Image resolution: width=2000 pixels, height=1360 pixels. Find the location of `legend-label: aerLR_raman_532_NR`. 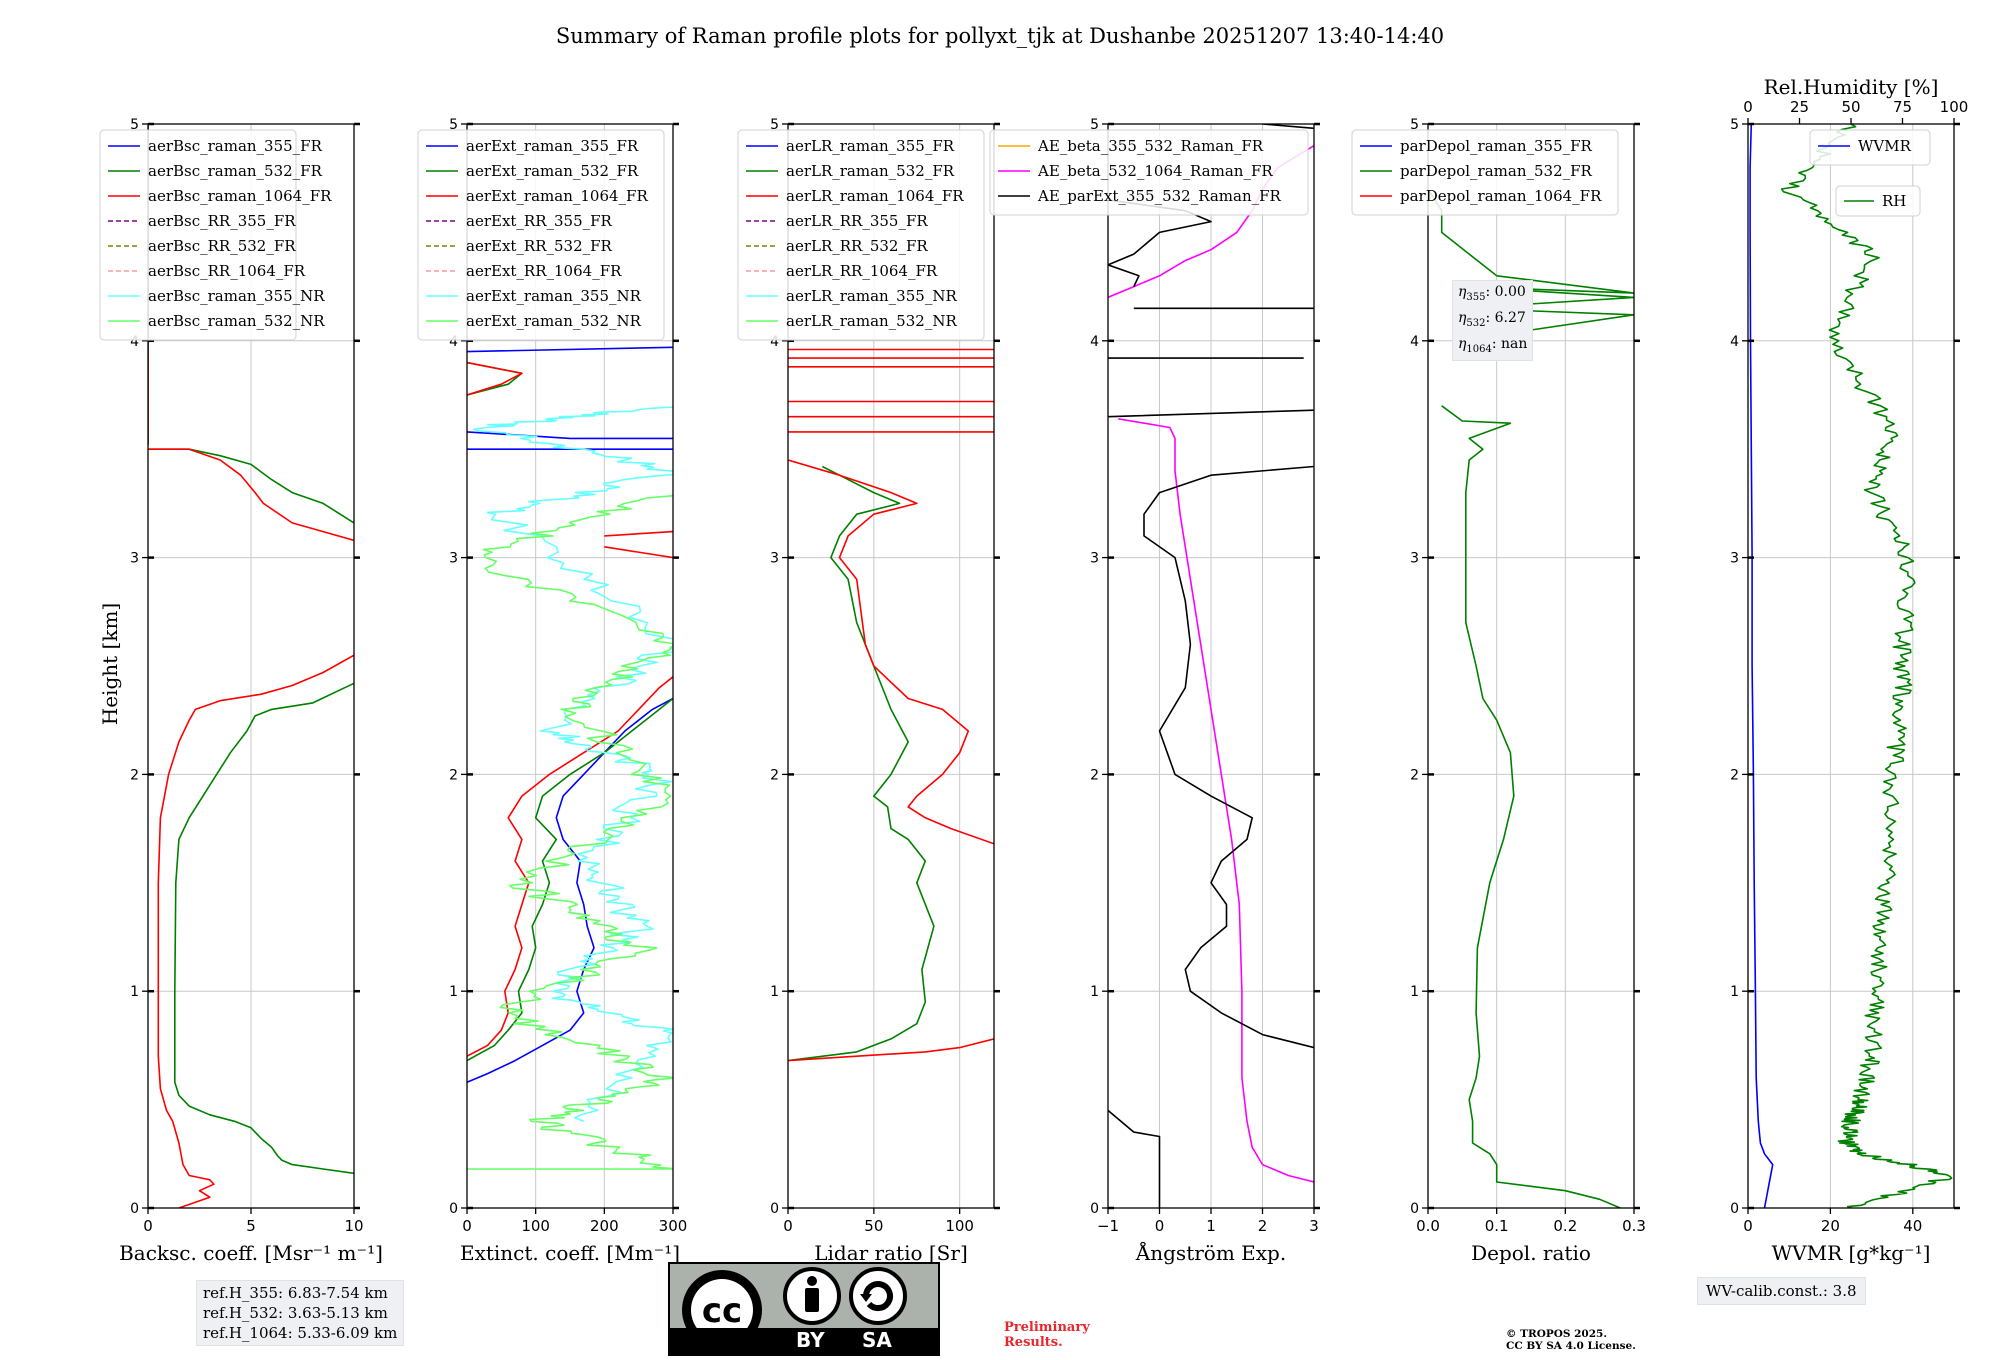

legend-label: aerLR_raman_532_NR is located at coordinates (871, 321).